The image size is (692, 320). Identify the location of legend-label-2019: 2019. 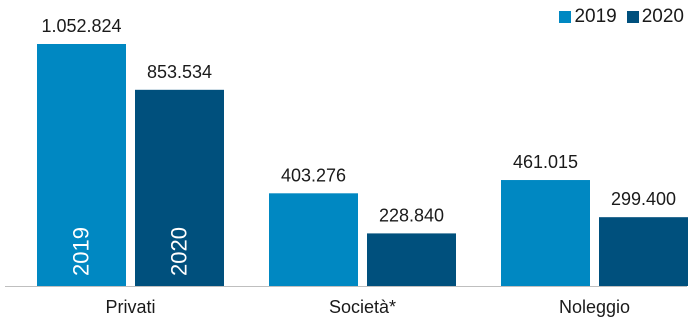
(595, 16).